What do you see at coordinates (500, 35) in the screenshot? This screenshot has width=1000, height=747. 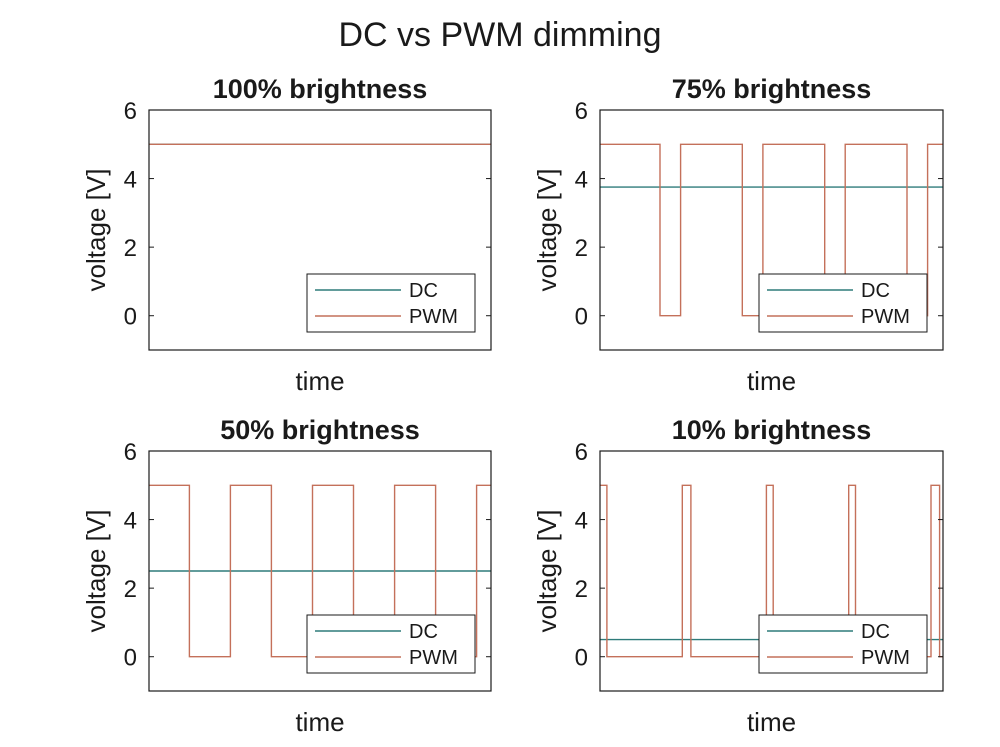 I see `figure-title: DC vs PWM dimming` at bounding box center [500, 35].